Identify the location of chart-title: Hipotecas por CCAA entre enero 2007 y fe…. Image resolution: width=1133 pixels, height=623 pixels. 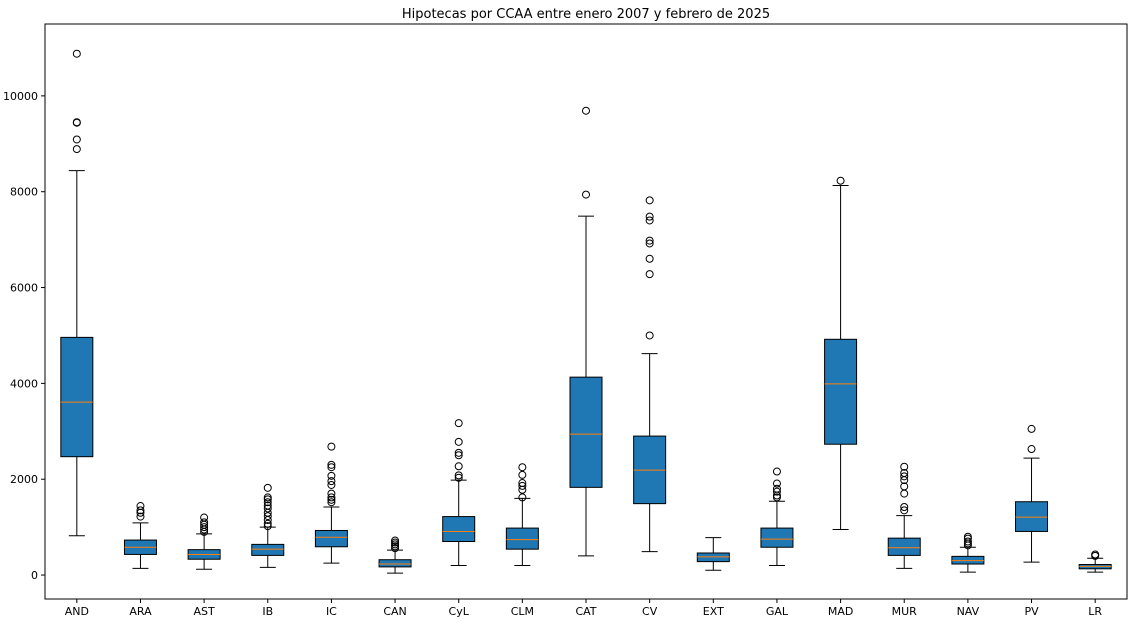
(586, 14).